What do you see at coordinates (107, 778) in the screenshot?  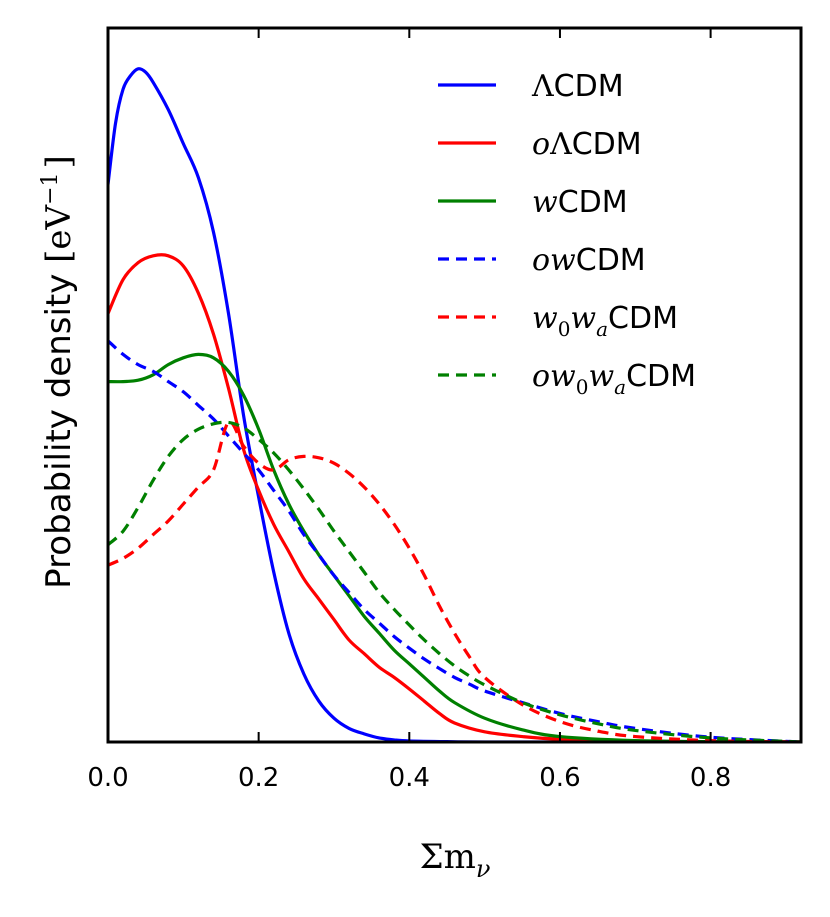 I see `x-tick-label: 0.0` at bounding box center [107, 778].